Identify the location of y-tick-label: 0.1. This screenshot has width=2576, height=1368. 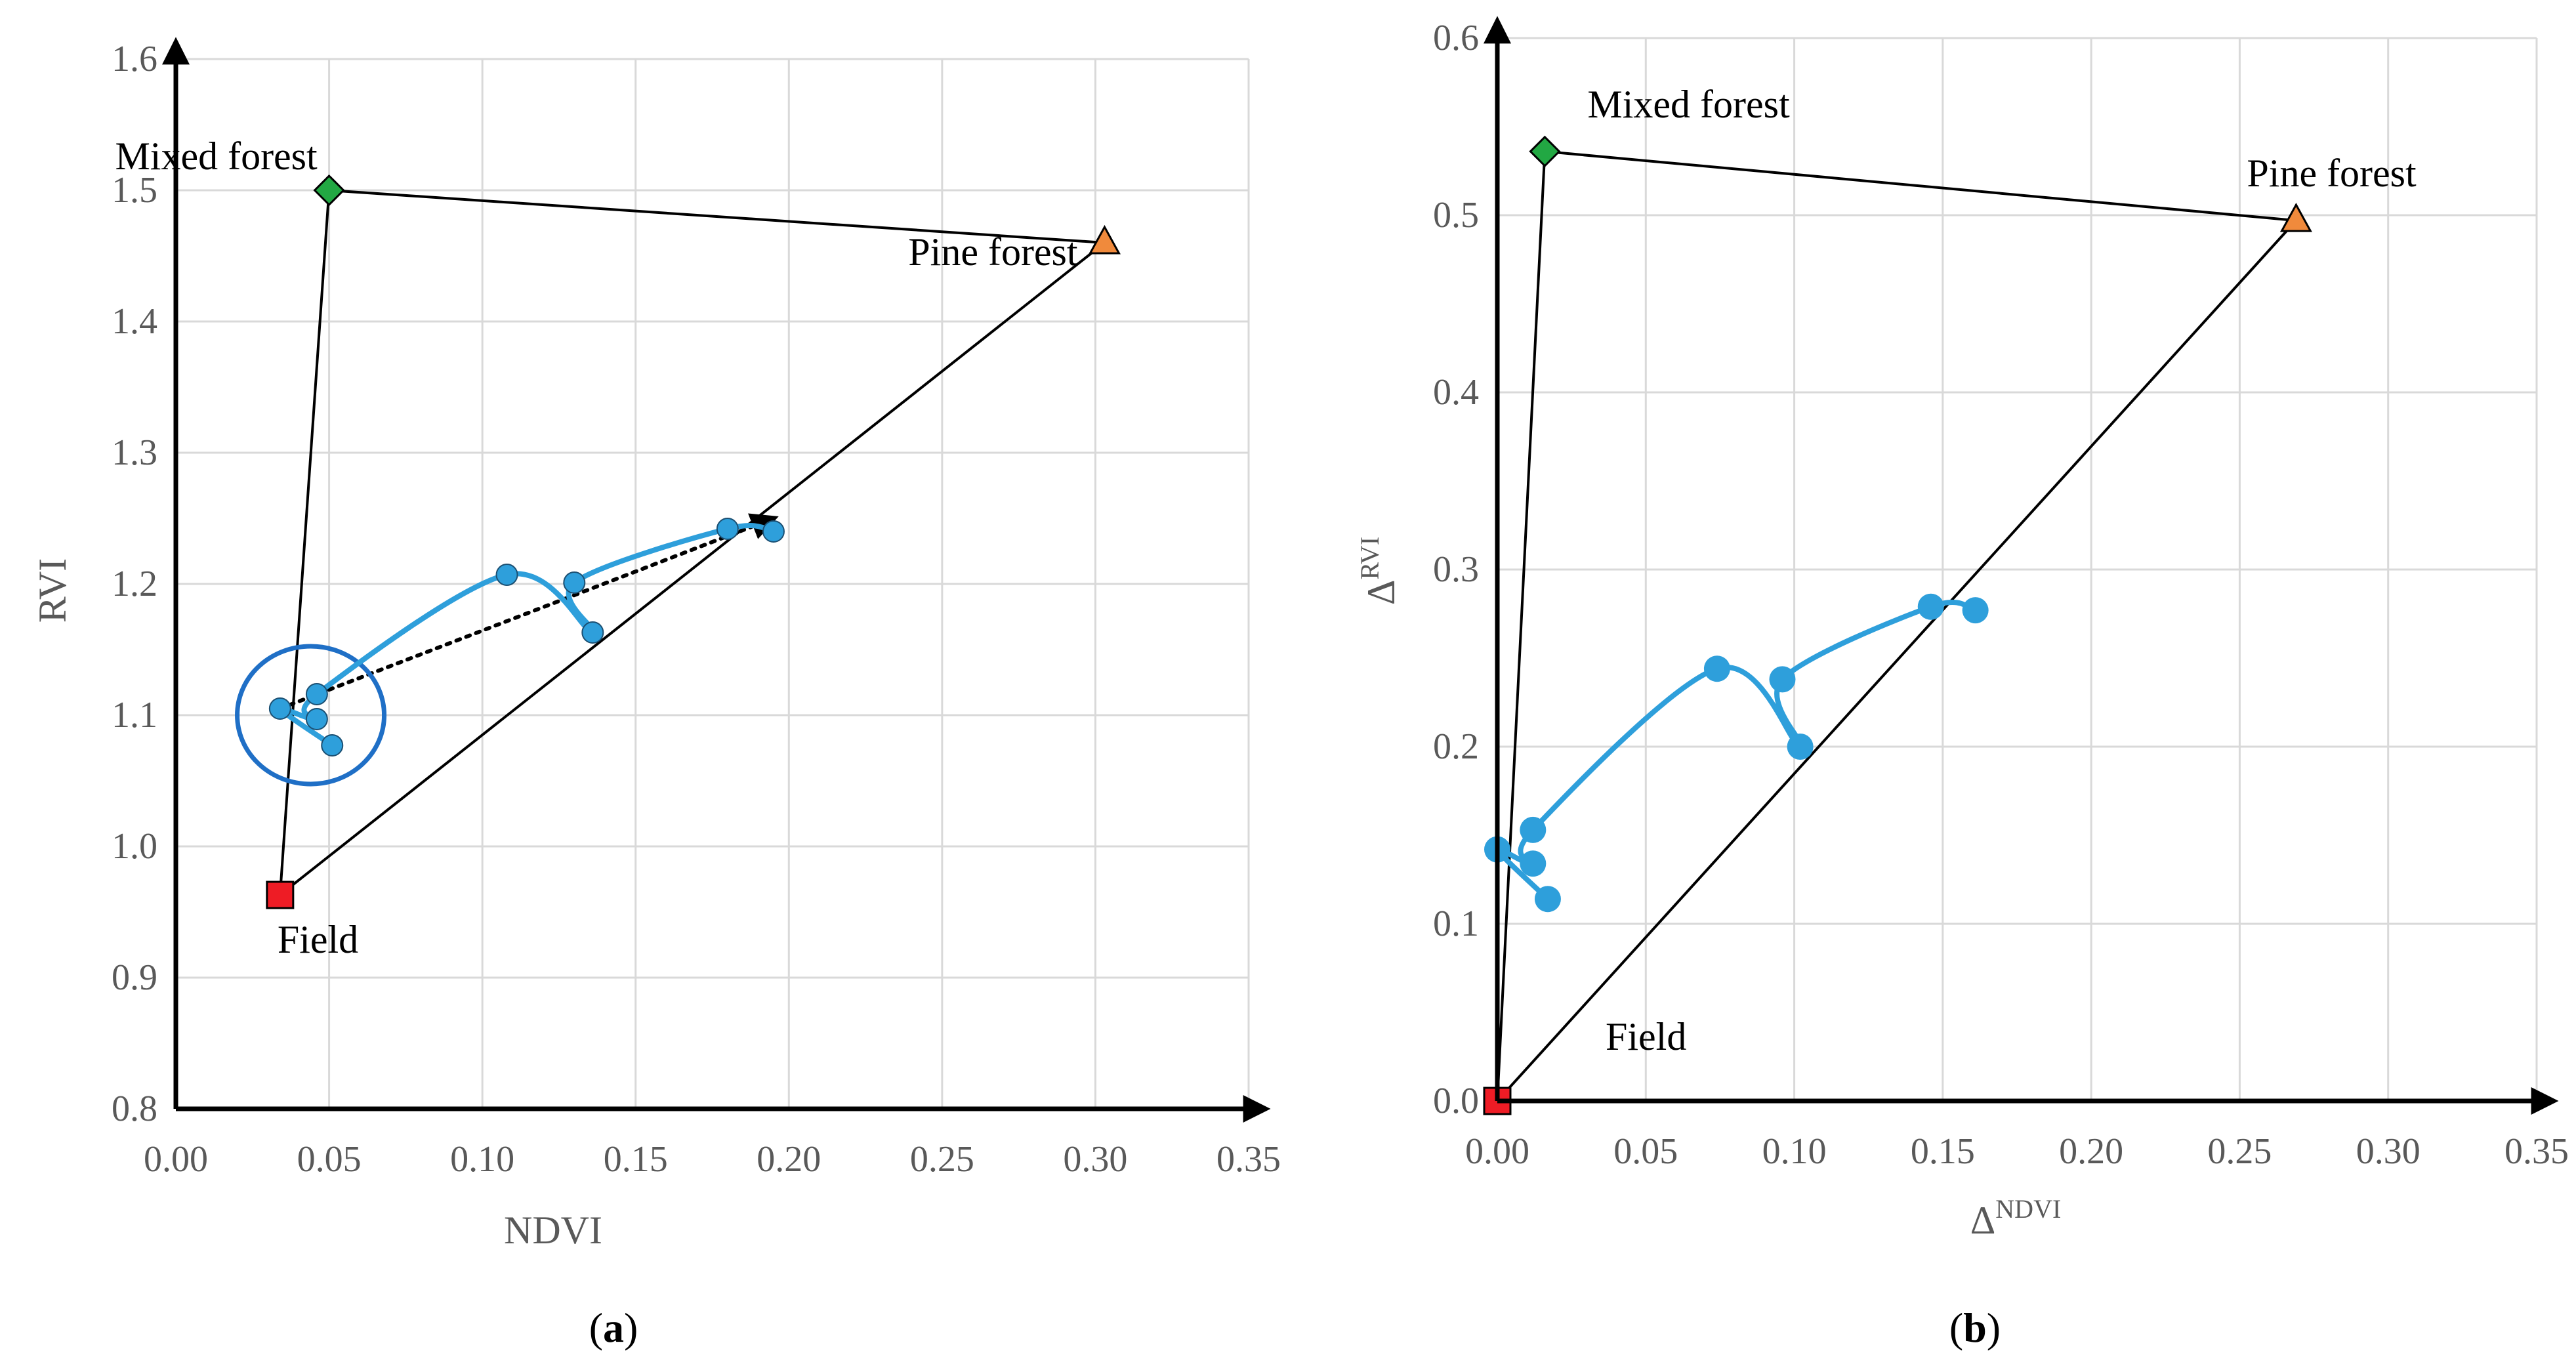
(1456, 924).